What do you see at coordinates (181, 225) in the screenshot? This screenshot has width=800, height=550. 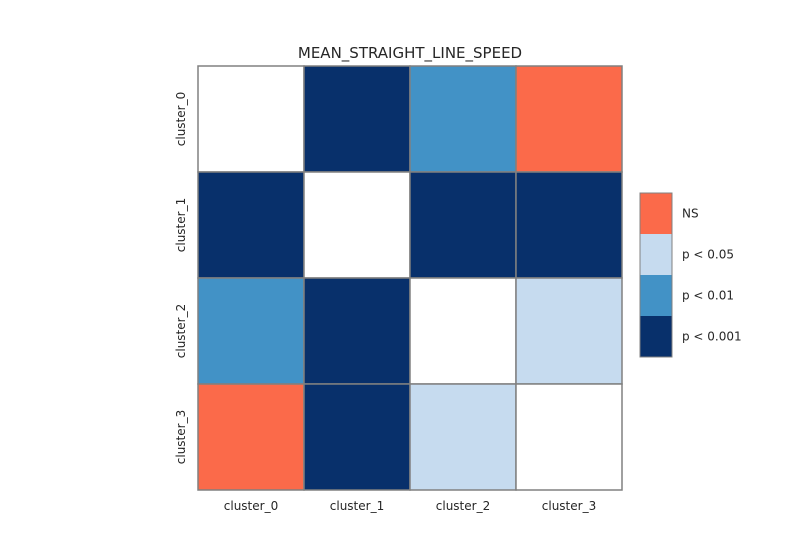 I see `y-tick-label: cluster_1` at bounding box center [181, 225].